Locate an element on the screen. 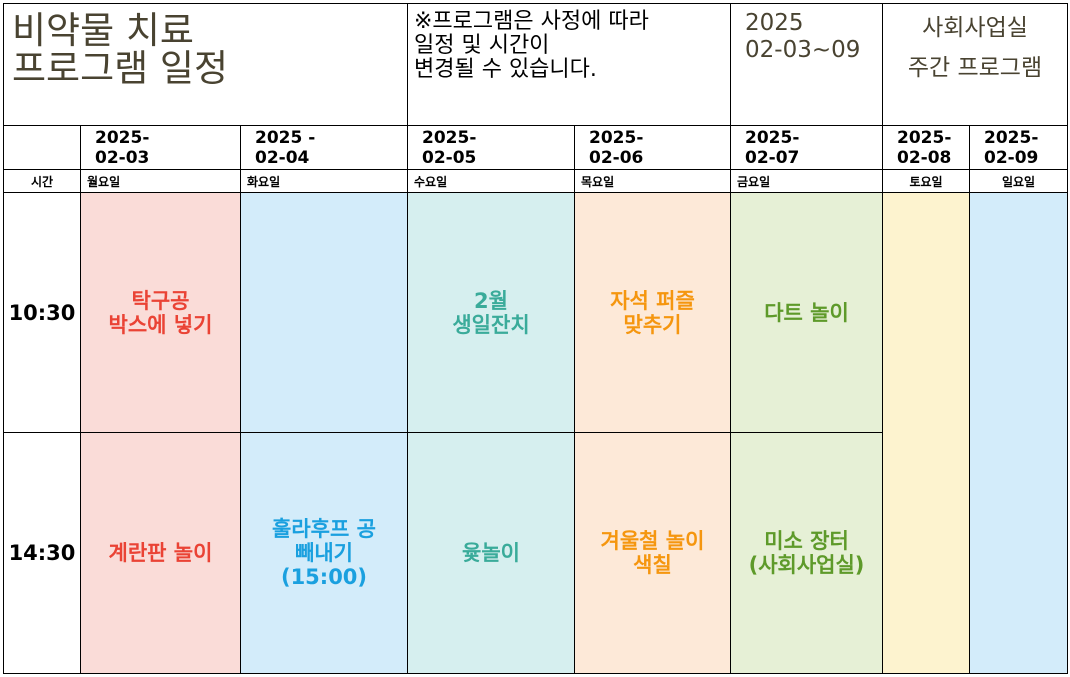 Image resolution: width=1070 pixels, height=677 pixels. program-thu-pm: 겨울철 놀이 색칠 is located at coordinates (652, 553).